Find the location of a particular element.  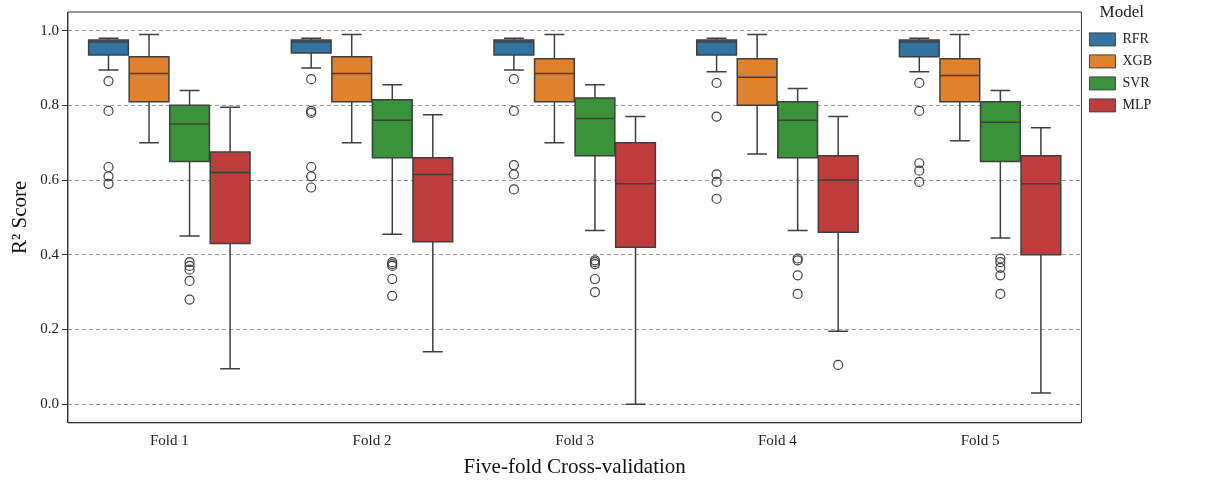

legend-title: Model is located at coordinates (1122, 11).